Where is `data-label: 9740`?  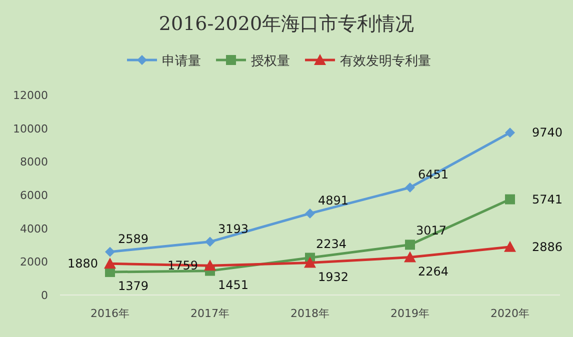 data-label: 9740 is located at coordinates (547, 133).